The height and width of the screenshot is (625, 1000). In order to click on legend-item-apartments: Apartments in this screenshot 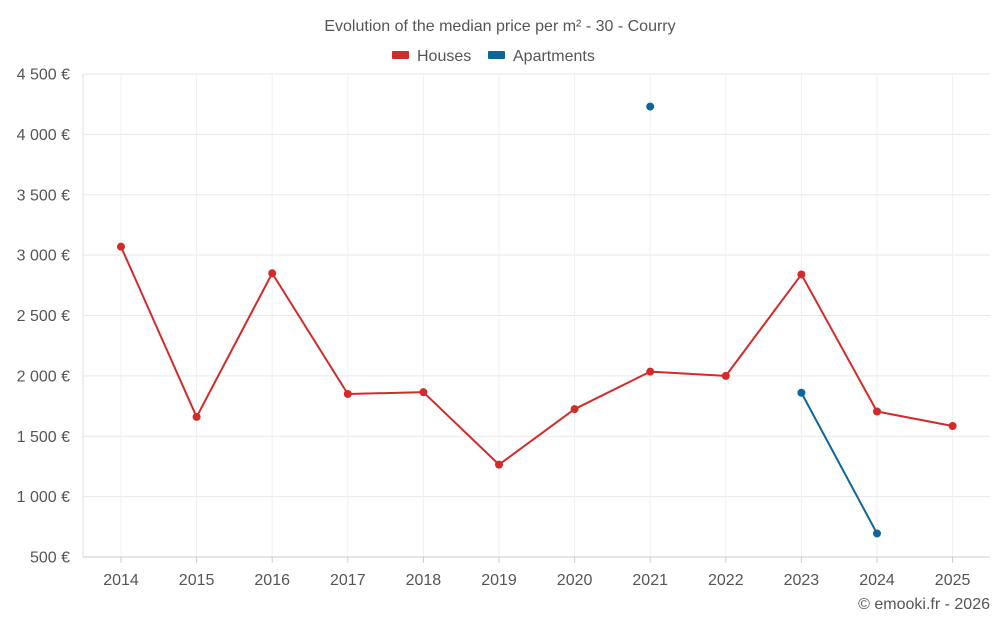, I will do `click(541, 56)`.